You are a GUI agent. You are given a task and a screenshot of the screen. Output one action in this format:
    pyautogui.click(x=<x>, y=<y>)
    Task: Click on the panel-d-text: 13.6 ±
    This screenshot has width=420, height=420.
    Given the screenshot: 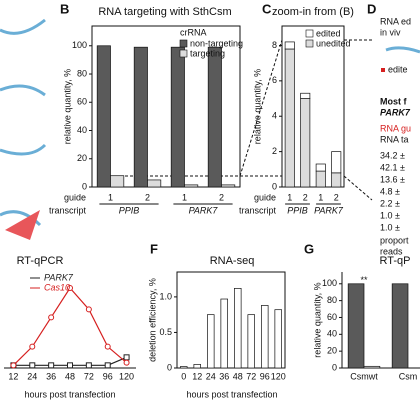 What is the action you would take?
    pyautogui.click(x=392, y=179)
    